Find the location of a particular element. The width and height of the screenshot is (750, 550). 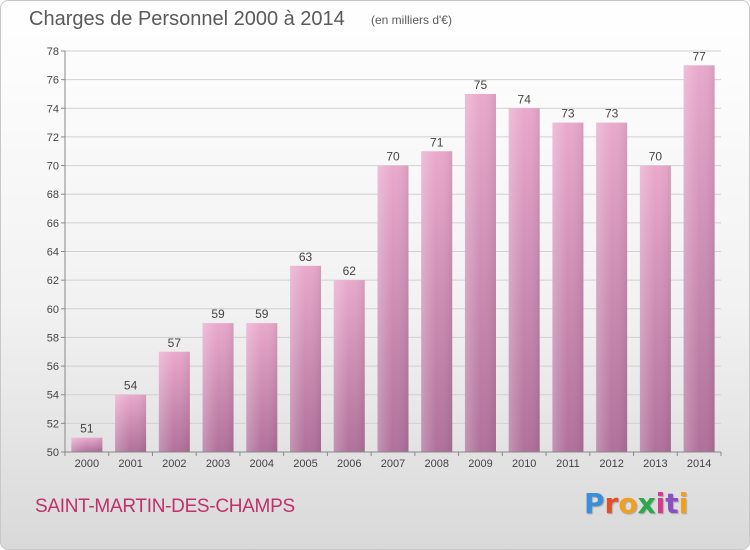

x-tick-label: 2012 is located at coordinates (611, 464).